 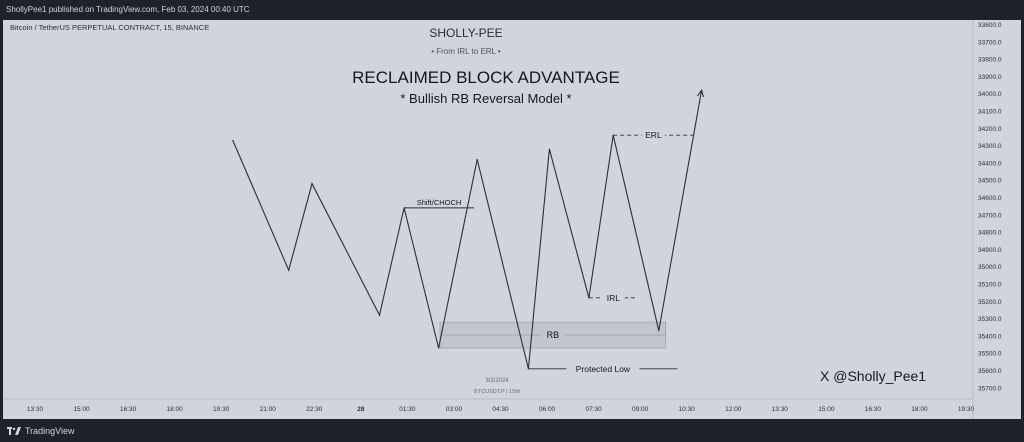 What do you see at coordinates (990, 267) in the screenshot?
I see `price-tick-label: 35000.0` at bounding box center [990, 267].